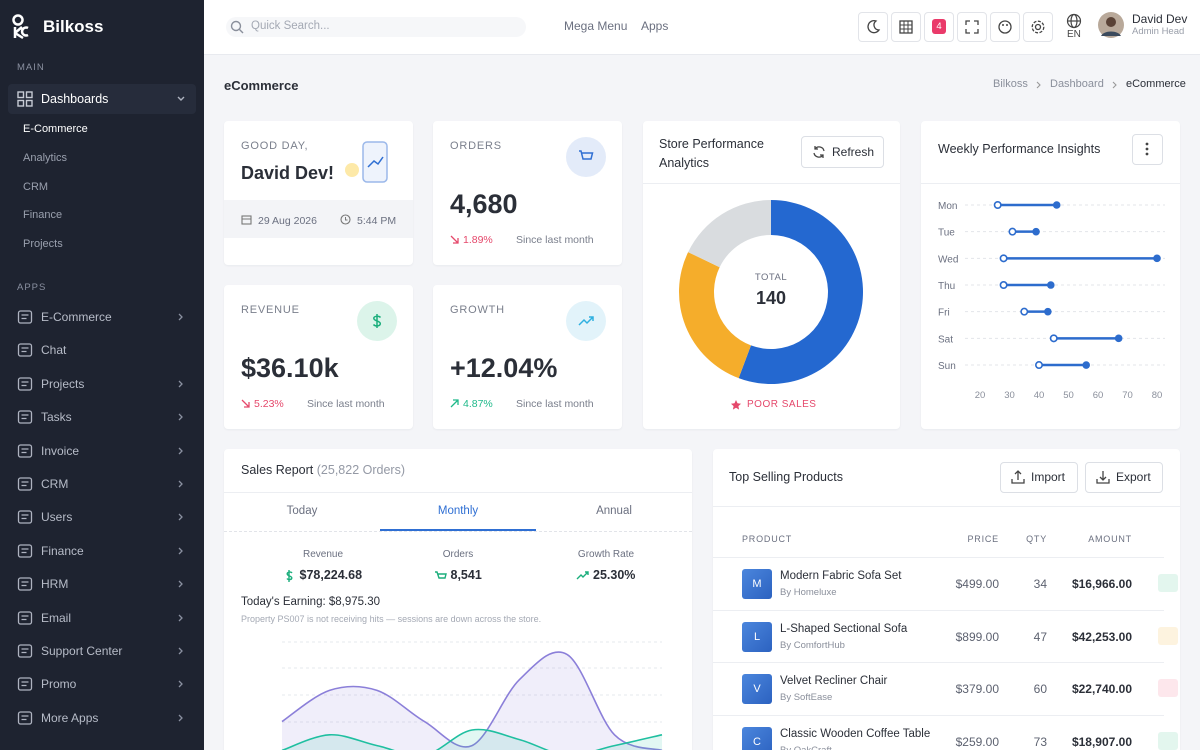 The height and width of the screenshot is (750, 1200). I want to click on stat-icon, so click(586, 321).